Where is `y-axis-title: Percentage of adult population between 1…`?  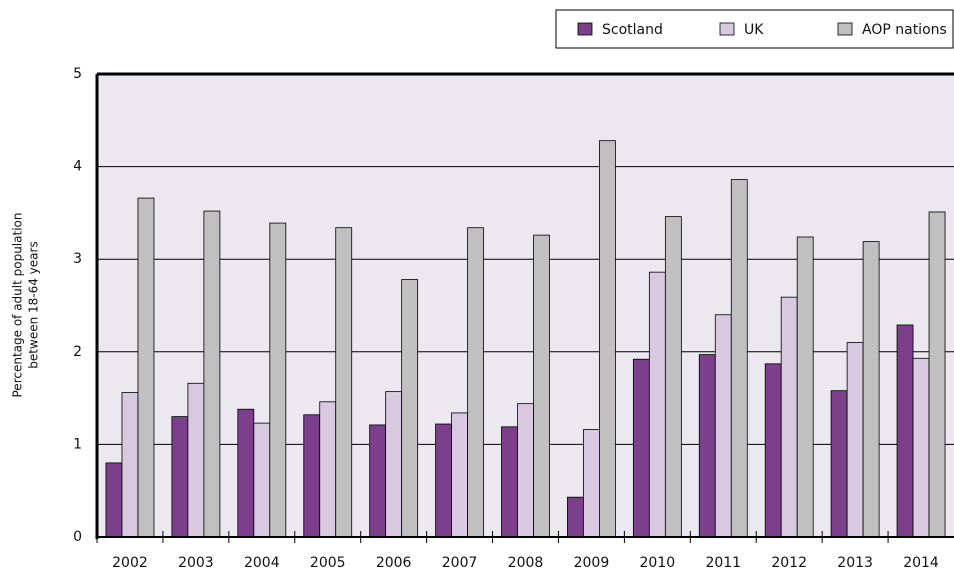
y-axis-title: Percentage of adult population between 1… is located at coordinates (26, 305).